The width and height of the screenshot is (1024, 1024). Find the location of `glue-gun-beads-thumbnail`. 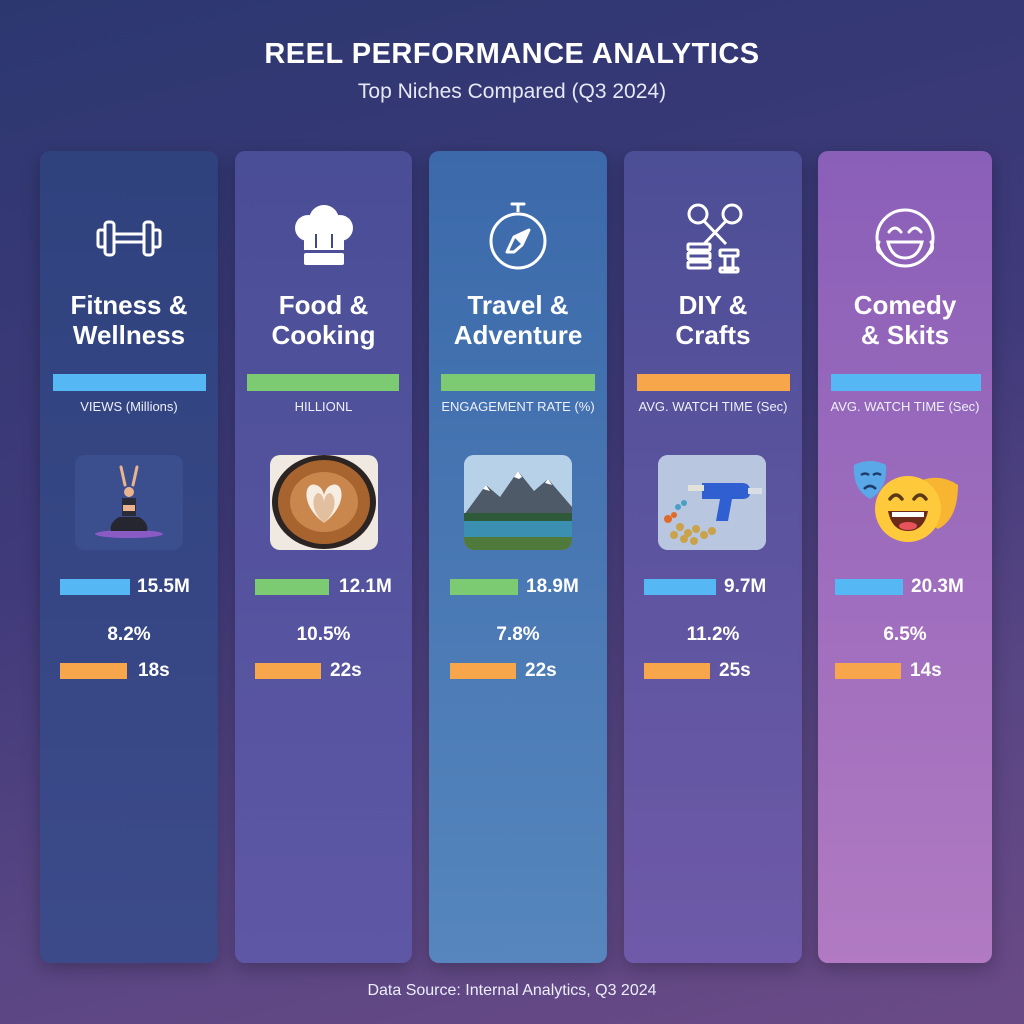

glue-gun-beads-thumbnail is located at coordinates (712, 502).